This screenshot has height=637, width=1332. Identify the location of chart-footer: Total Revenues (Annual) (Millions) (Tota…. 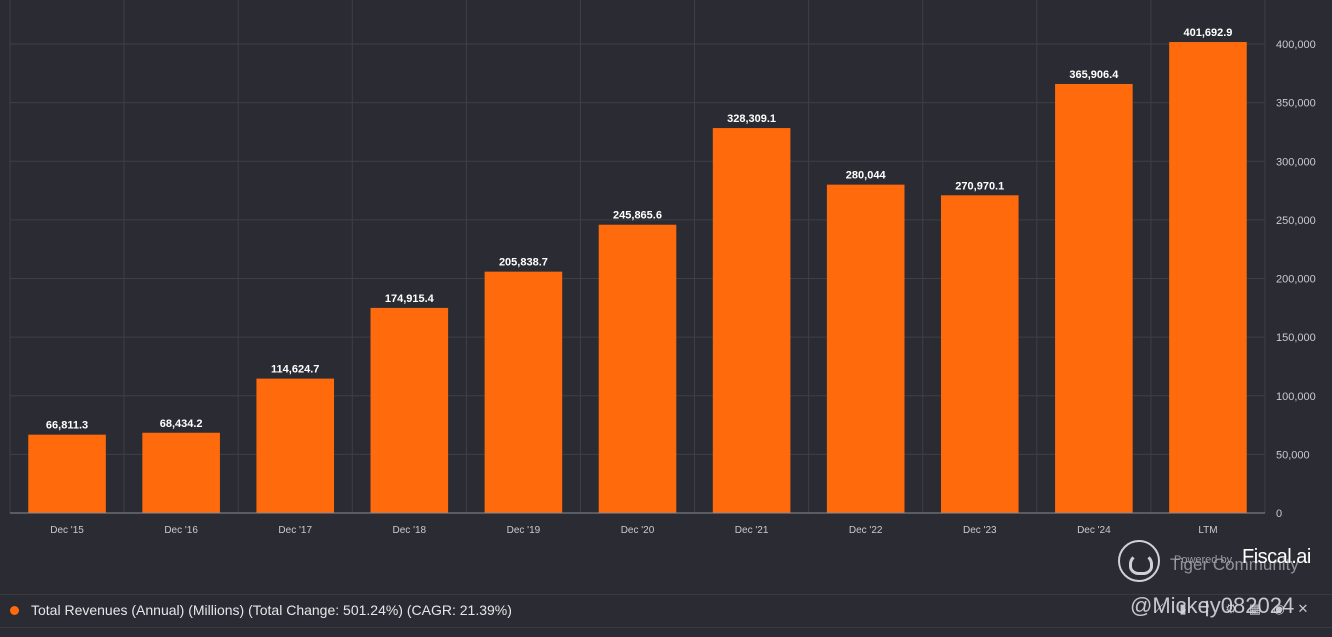
(666, 611).